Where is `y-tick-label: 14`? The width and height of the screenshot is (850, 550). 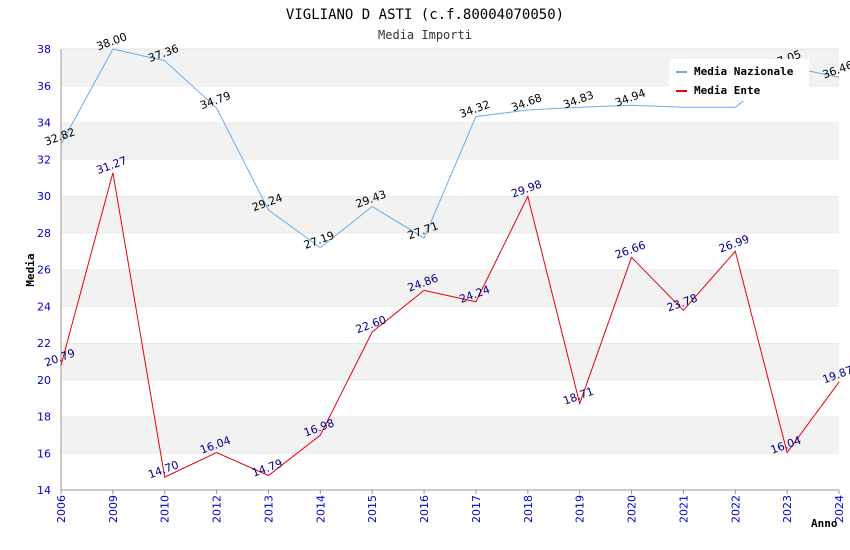 y-tick-label: 14 is located at coordinates (44, 490).